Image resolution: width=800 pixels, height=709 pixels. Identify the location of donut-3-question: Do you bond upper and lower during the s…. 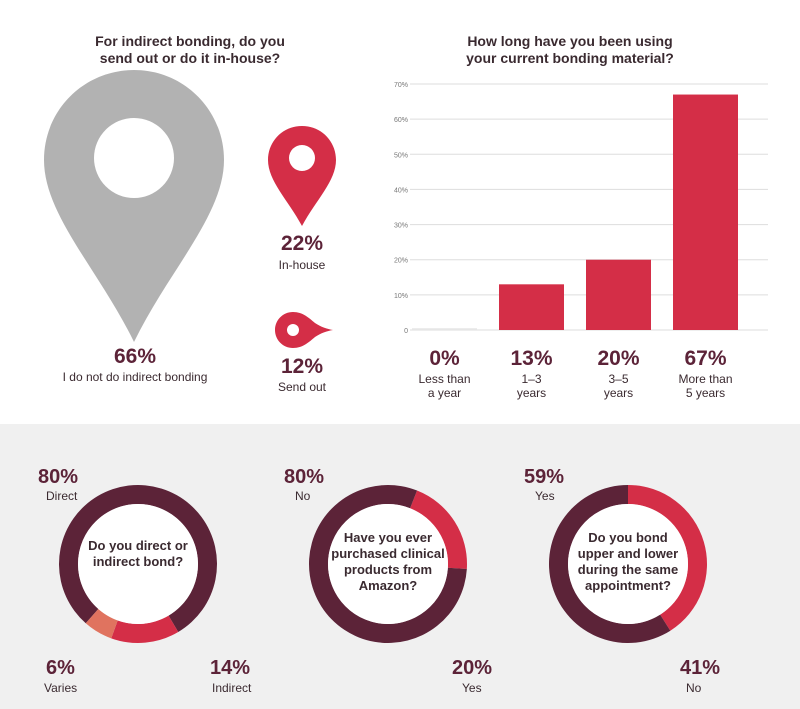
(628, 561).